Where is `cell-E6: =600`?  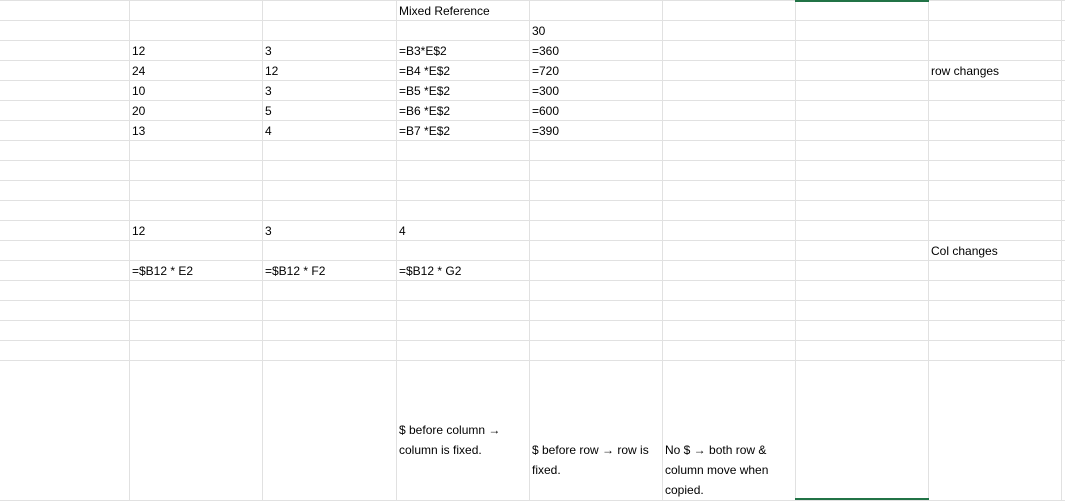 cell-E6: =600 is located at coordinates (546, 111).